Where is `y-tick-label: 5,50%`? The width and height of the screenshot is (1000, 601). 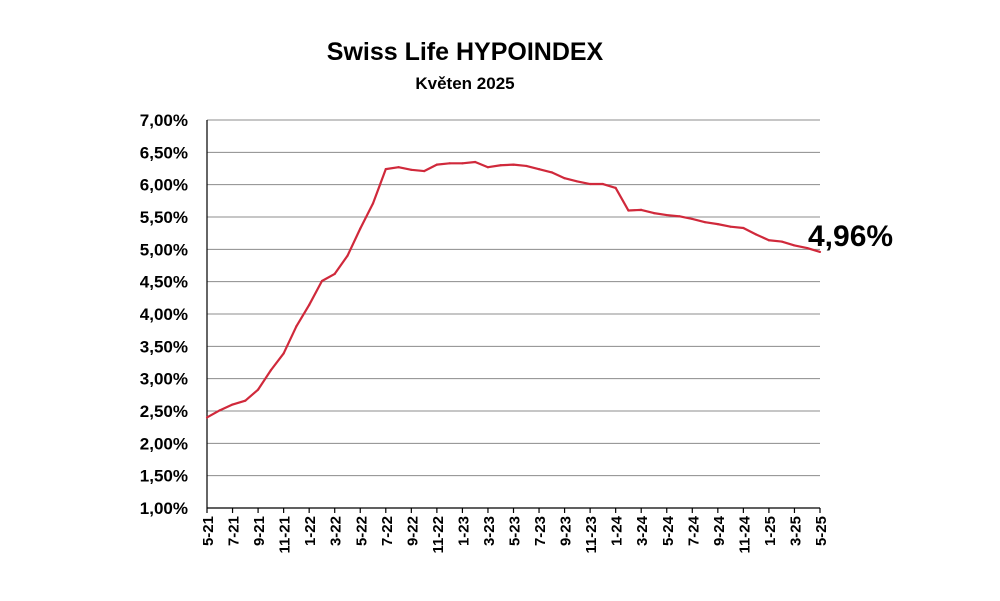 y-tick-label: 5,50% is located at coordinates (164, 217).